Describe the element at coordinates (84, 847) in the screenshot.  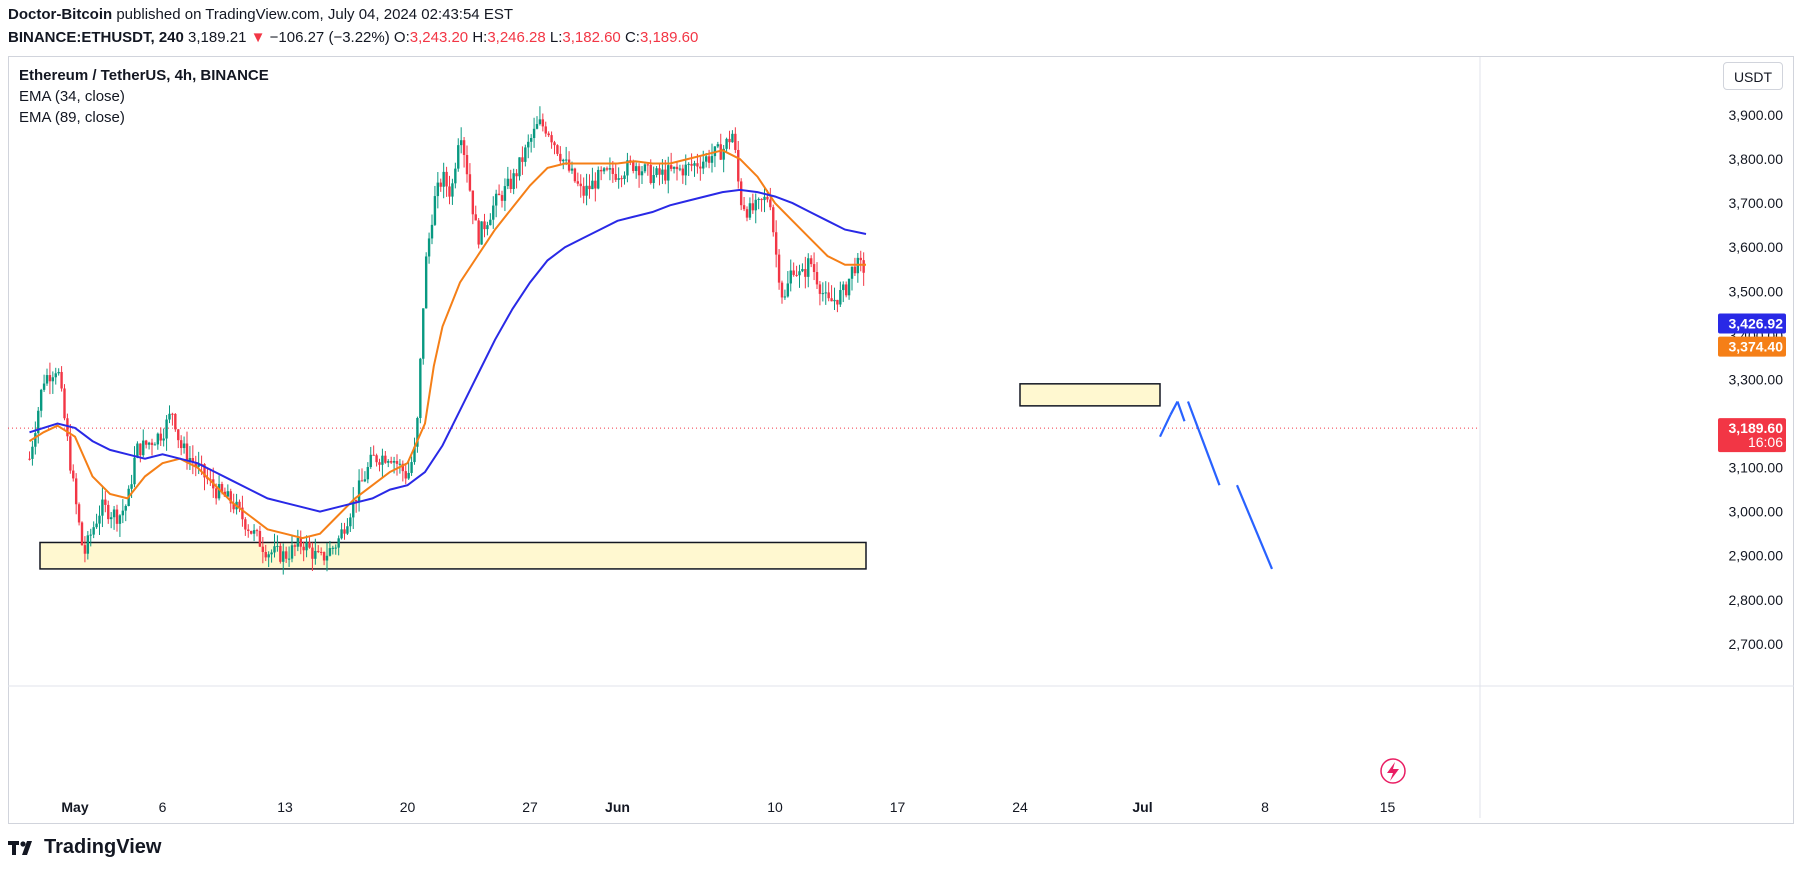
I see `tradingview-logo: TradingView` at that location.